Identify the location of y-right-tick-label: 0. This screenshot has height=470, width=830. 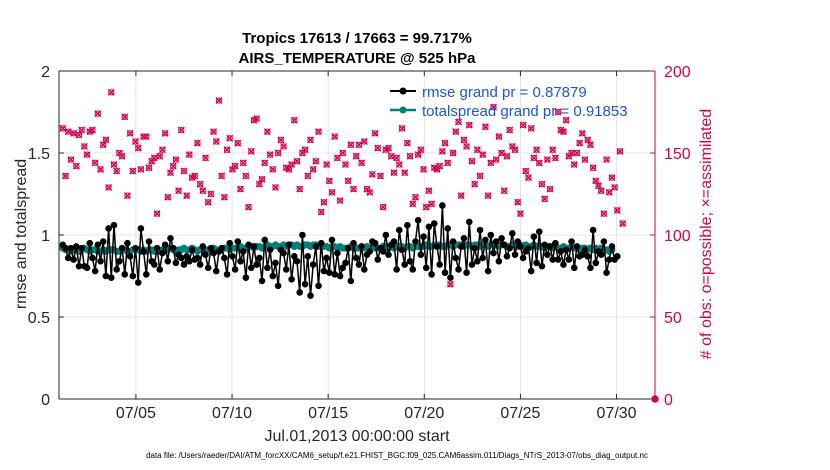
(668, 400).